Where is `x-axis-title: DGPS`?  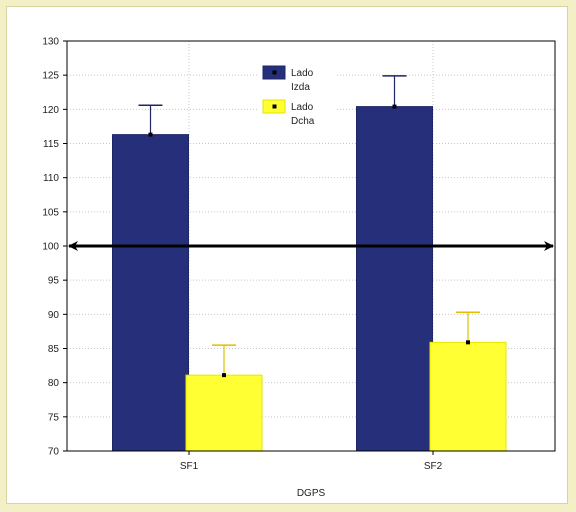
x-axis-title: DGPS is located at coordinates (311, 493).